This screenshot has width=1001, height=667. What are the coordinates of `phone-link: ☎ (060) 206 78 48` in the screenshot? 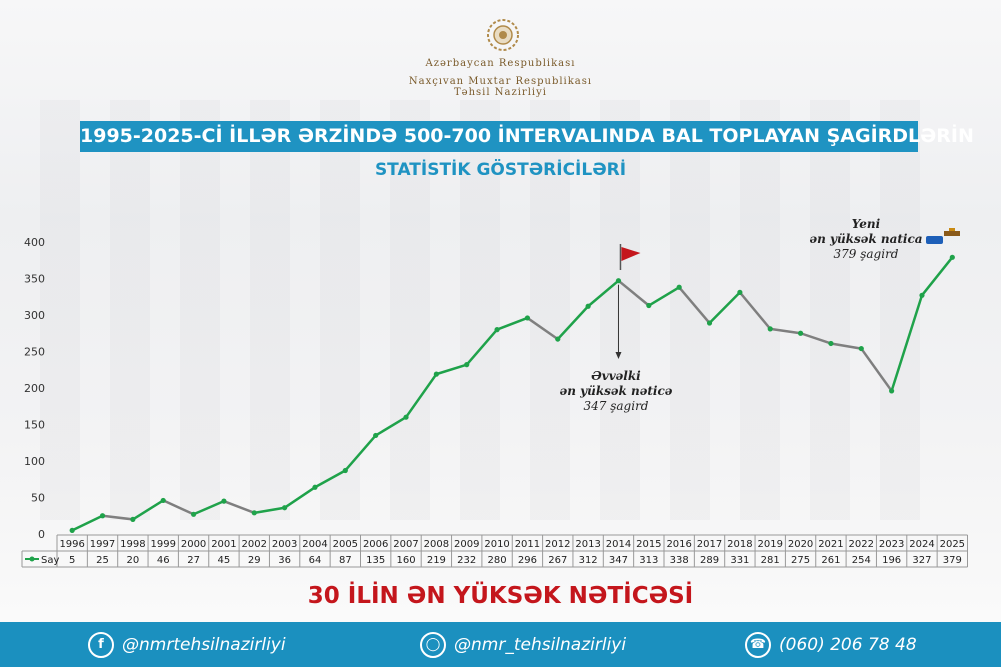 It's located at (831, 644).